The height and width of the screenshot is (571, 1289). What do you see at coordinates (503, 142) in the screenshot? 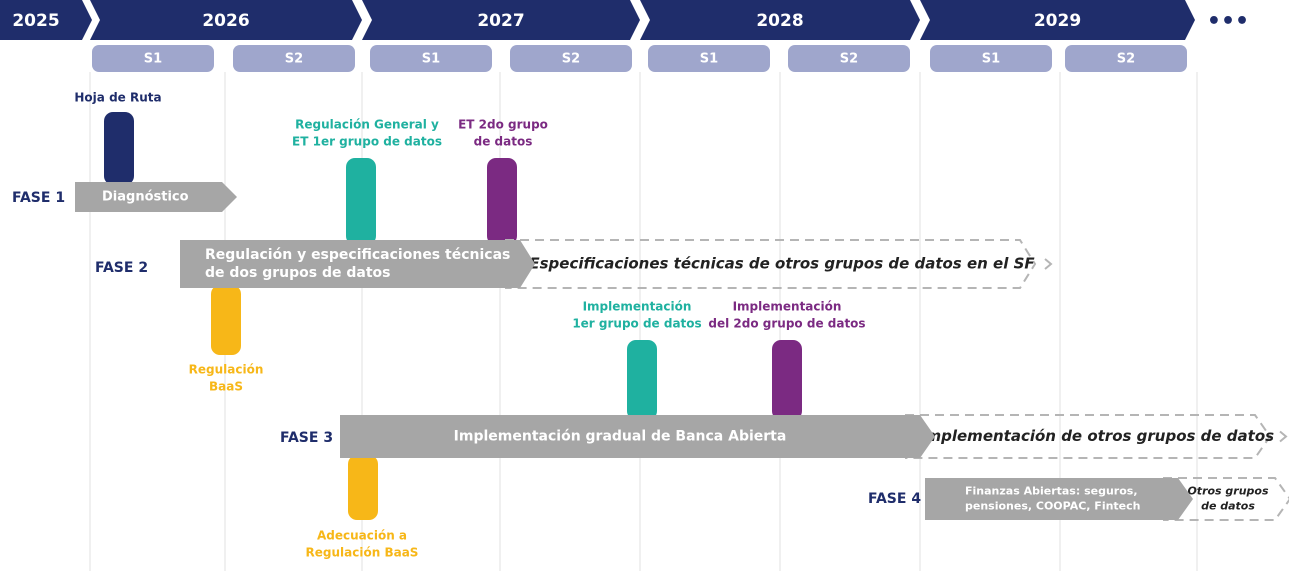
I see `milestone-label: de datos` at bounding box center [503, 142].